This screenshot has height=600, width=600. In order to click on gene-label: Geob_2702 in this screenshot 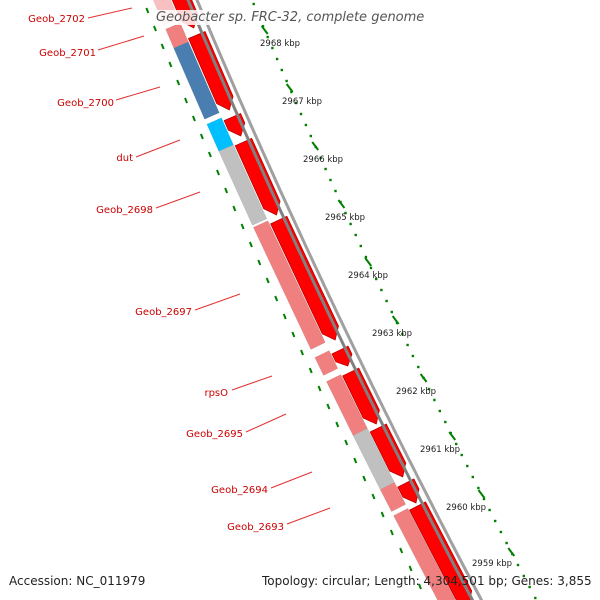, I will do `click(56, 19)`.